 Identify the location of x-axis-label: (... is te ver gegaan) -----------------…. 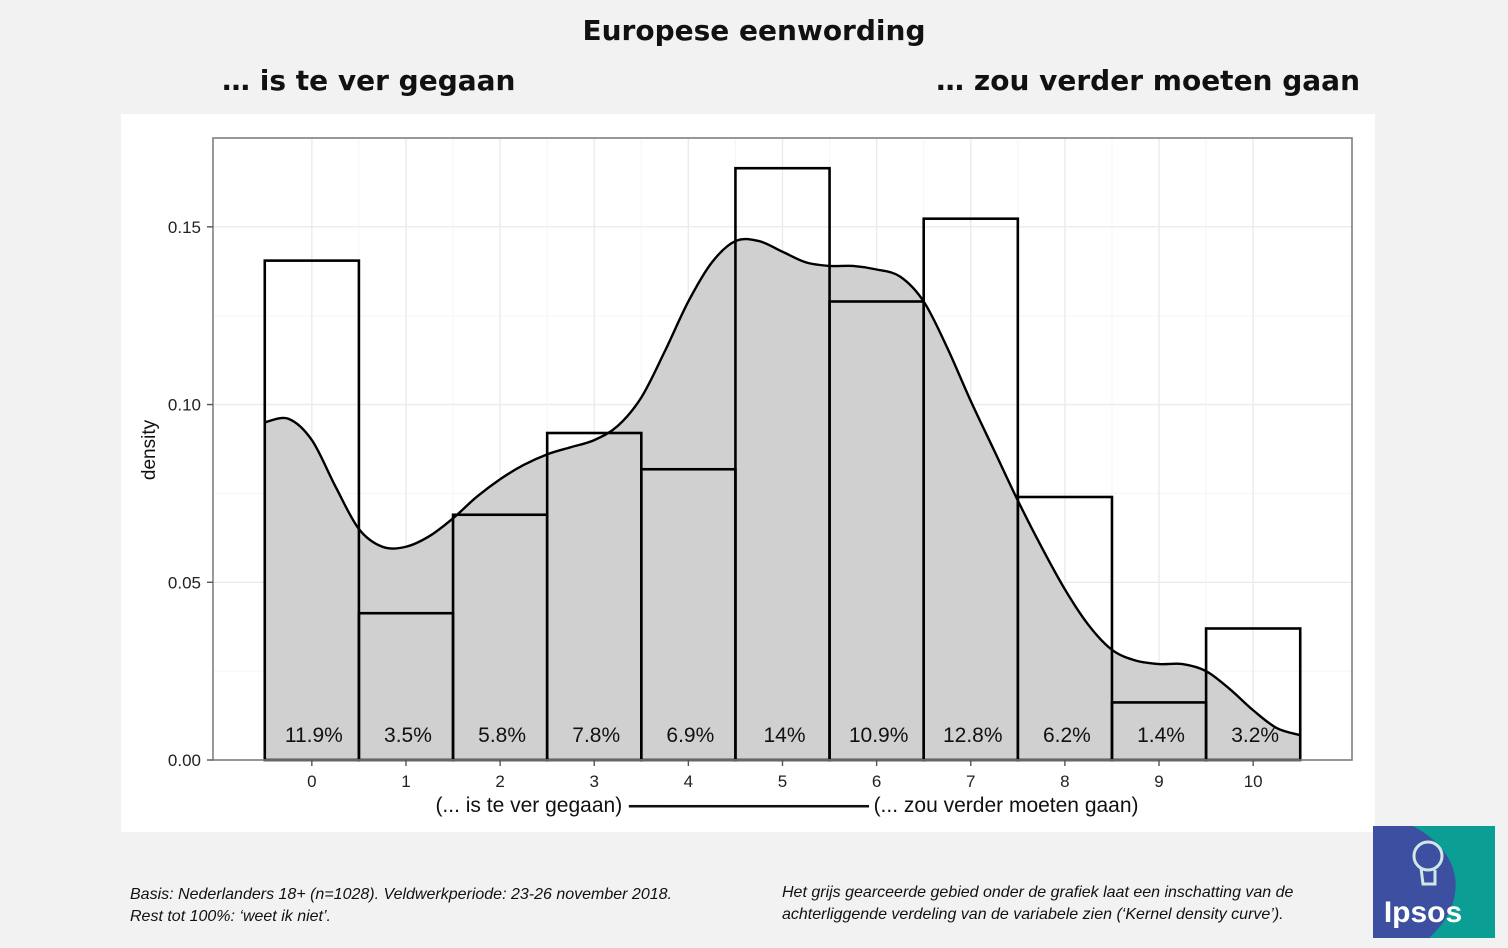
(786, 805).